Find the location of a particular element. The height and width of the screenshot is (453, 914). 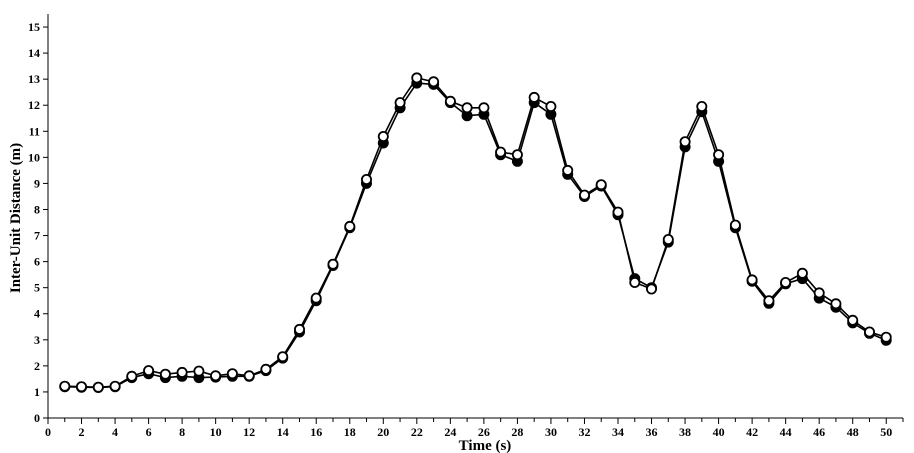

x-axis-title: Time (s) is located at coordinates (485, 445).